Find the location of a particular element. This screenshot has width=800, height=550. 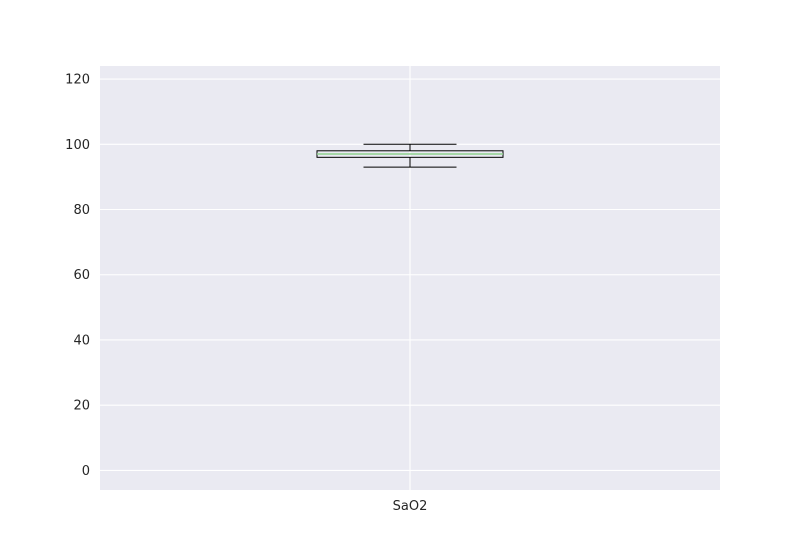

x-axis-ticks: SaO2 is located at coordinates (410, 506).